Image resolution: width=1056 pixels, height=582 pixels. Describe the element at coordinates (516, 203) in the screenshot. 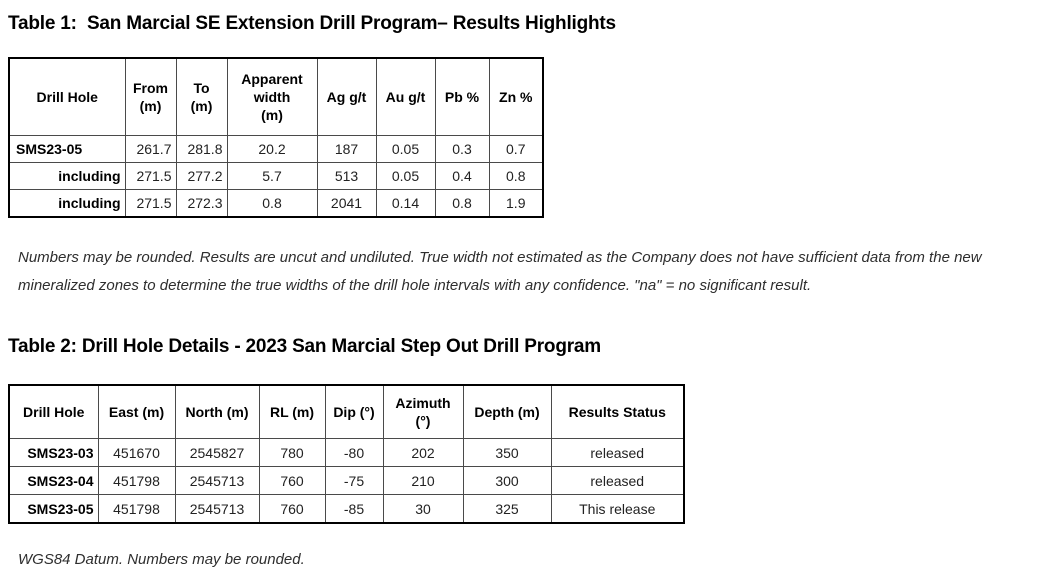

I see `zn-cell: 1.9` at that location.